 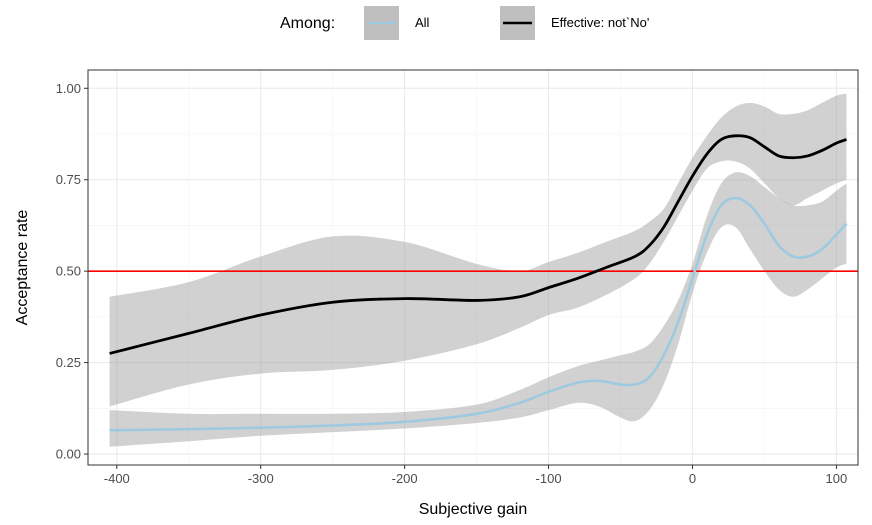 I want to click on legend-label-effective: Effective: not`No', so click(x=600, y=22).